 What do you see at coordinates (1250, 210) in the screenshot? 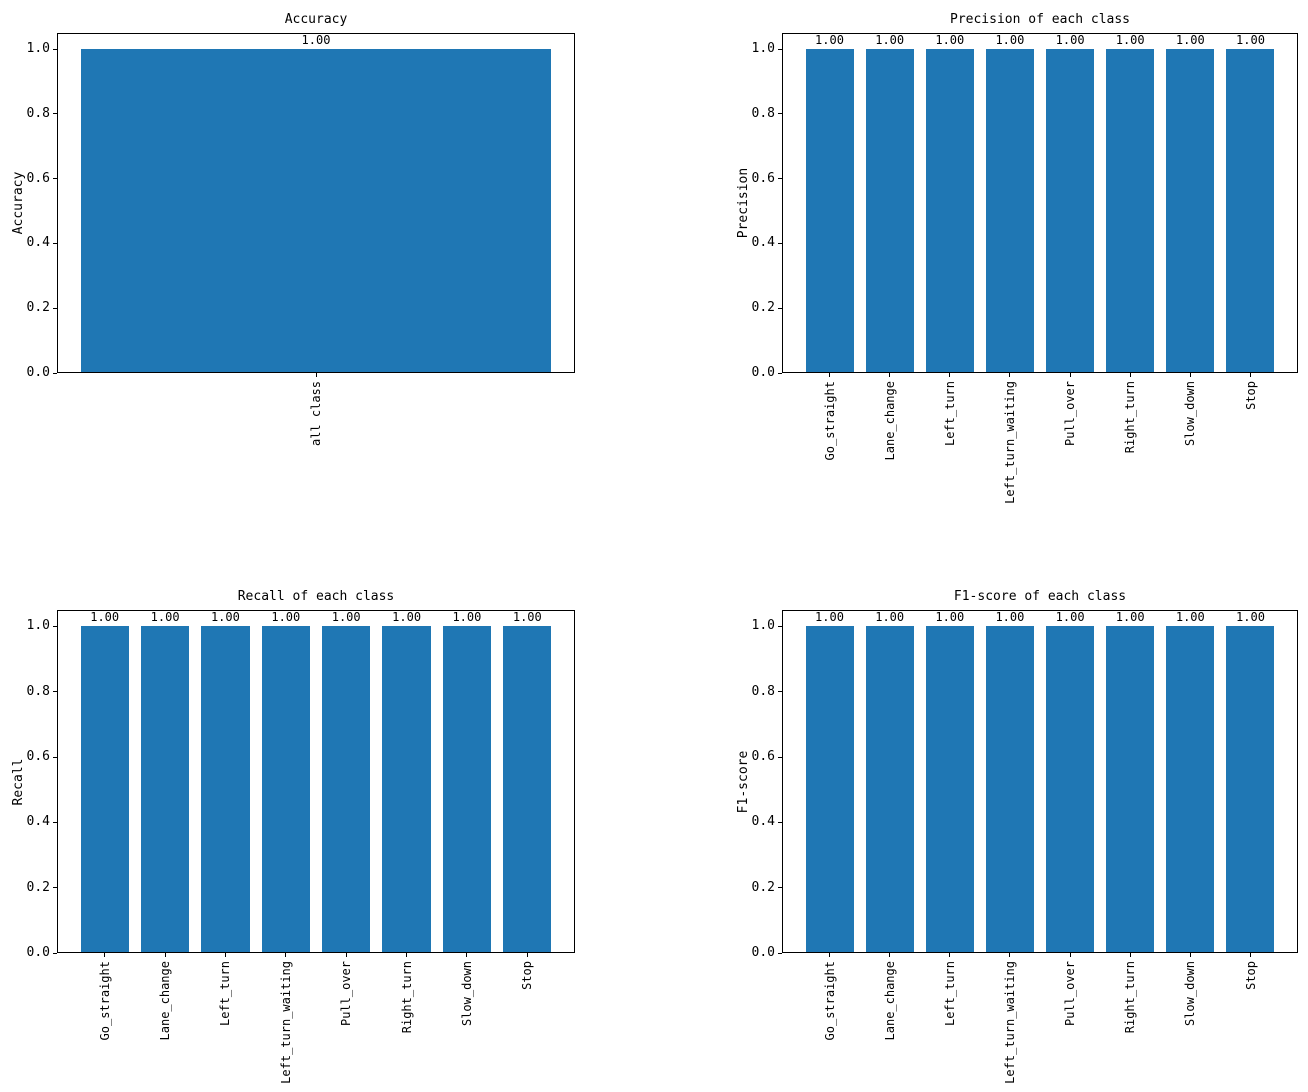
I see `bar-stop` at bounding box center [1250, 210].